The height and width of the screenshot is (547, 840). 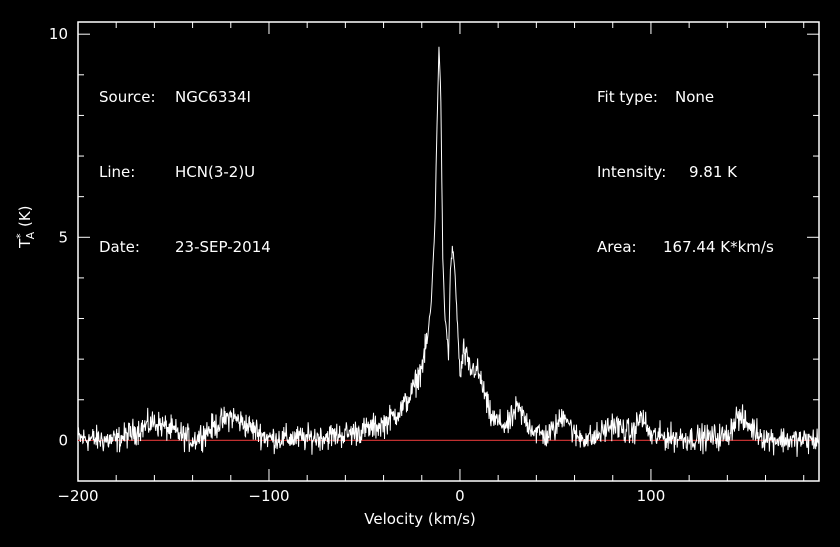 What do you see at coordinates (25, 243) in the screenshot?
I see `y-label-main: T` at bounding box center [25, 243].